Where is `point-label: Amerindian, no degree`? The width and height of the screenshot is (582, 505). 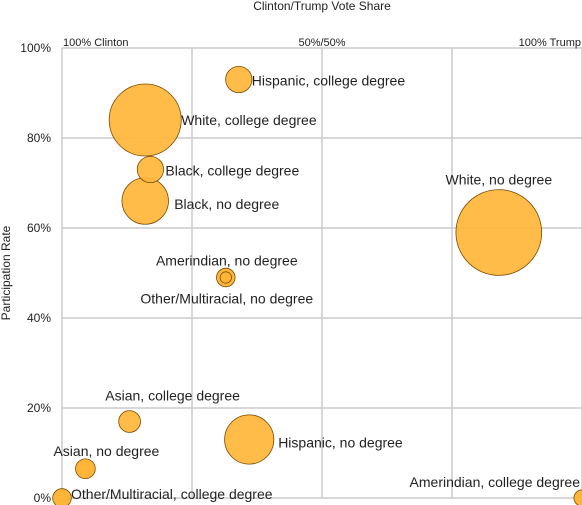 point-label: Amerindian, no degree is located at coordinates (227, 261).